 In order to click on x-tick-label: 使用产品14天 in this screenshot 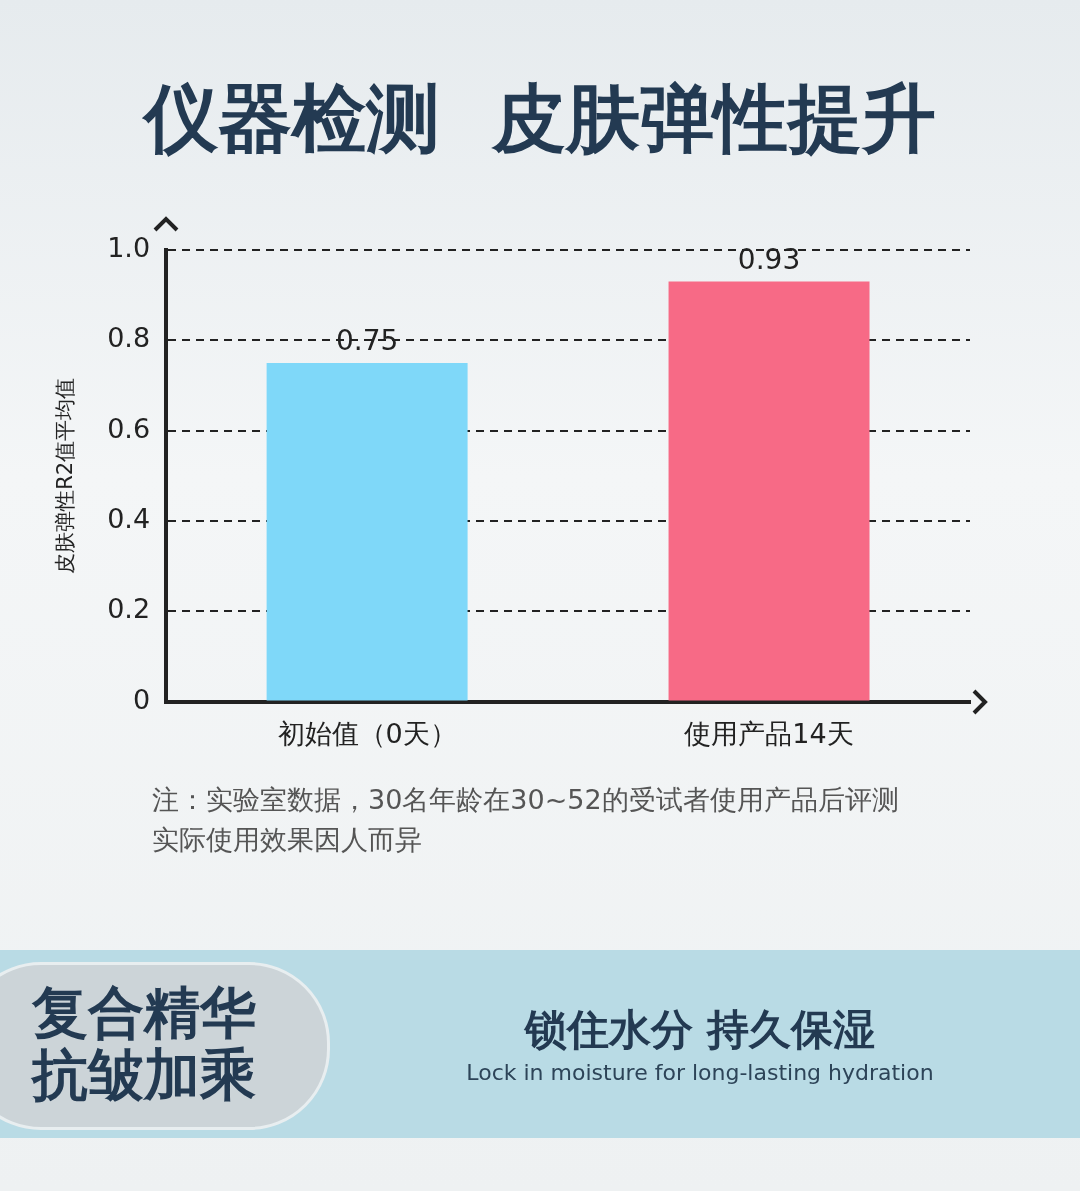, I will do `click(769, 733)`.